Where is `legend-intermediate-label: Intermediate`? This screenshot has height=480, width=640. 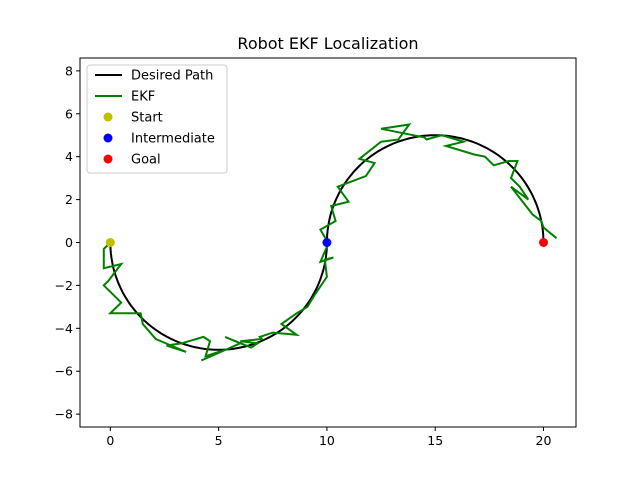 legend-intermediate-label: Intermediate is located at coordinates (173, 139).